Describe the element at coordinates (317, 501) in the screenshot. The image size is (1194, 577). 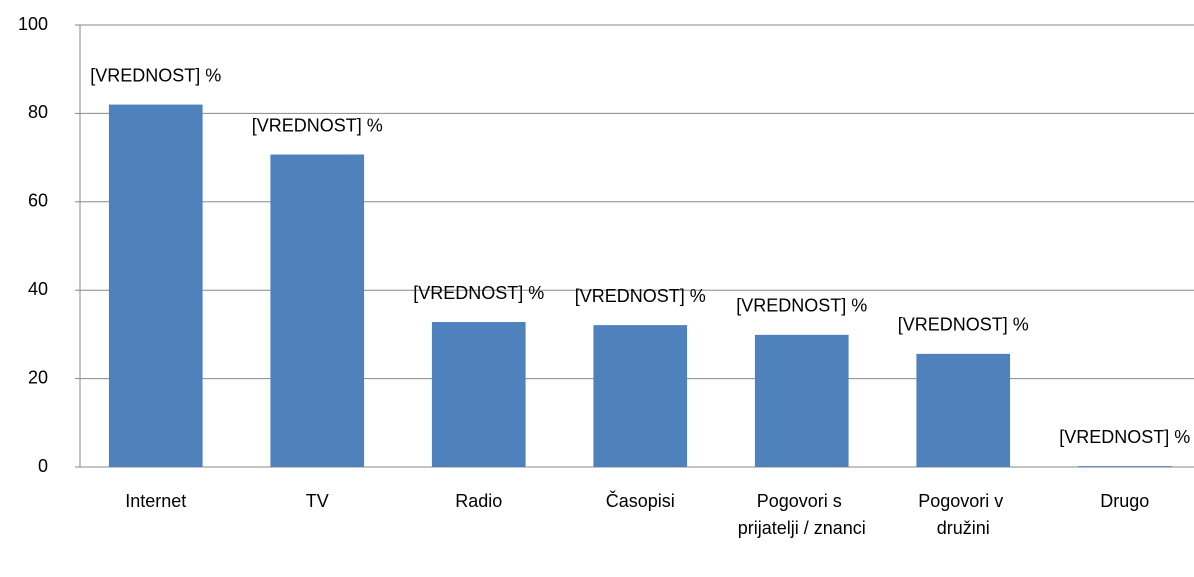
I see `x-tick-label: TV` at that location.